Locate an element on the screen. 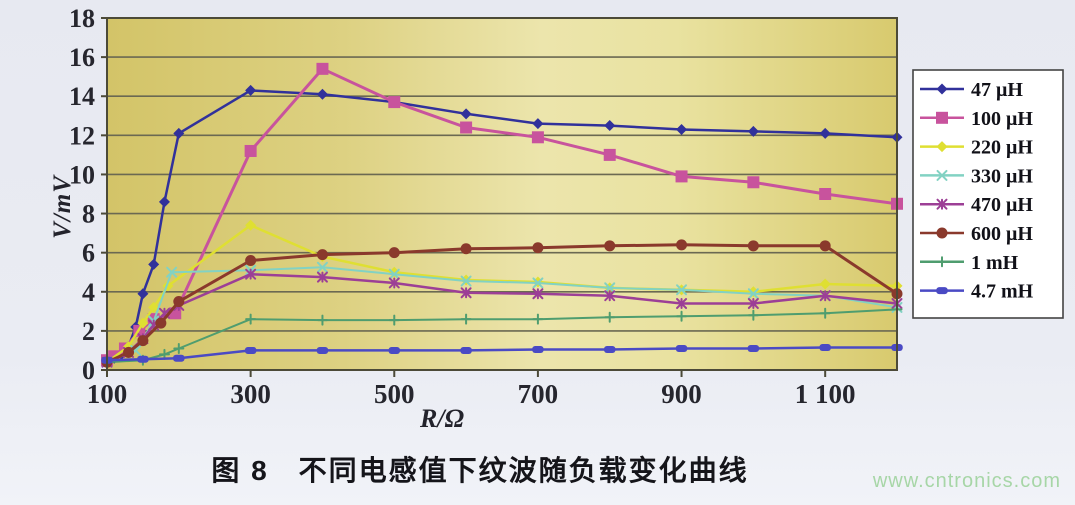 The image size is (1075, 505). y-tick-label: 10 is located at coordinates (82, 174).